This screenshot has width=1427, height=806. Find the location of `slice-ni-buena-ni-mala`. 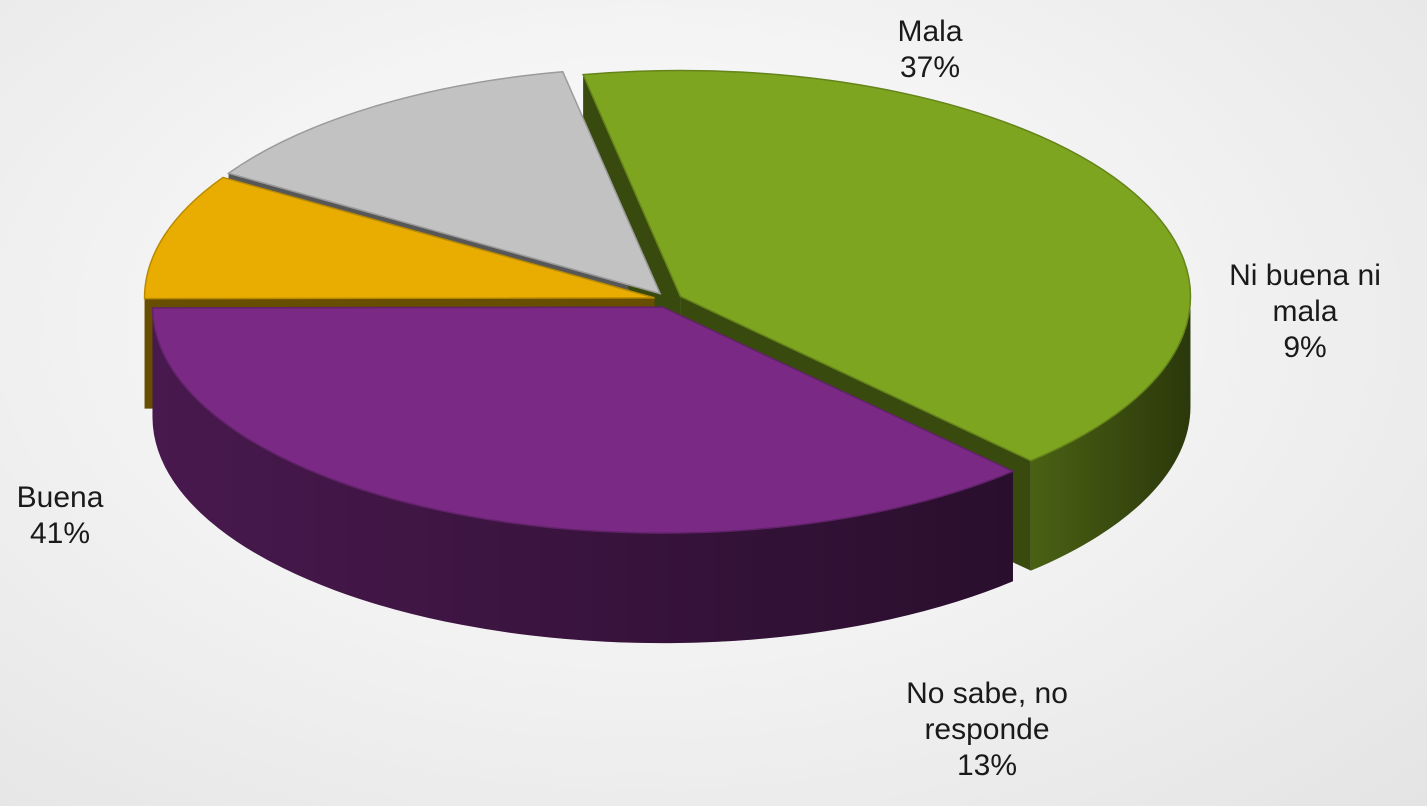

slice-ni-buena-ni-mala is located at coordinates (399, 238).